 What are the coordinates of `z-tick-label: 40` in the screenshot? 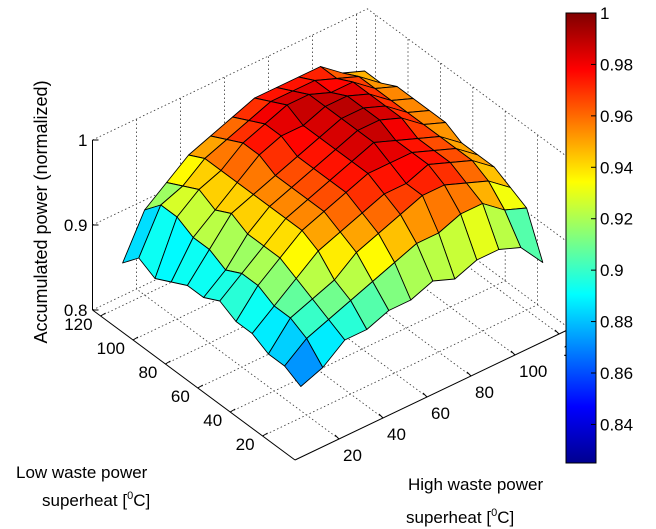 It's located at (212, 420).